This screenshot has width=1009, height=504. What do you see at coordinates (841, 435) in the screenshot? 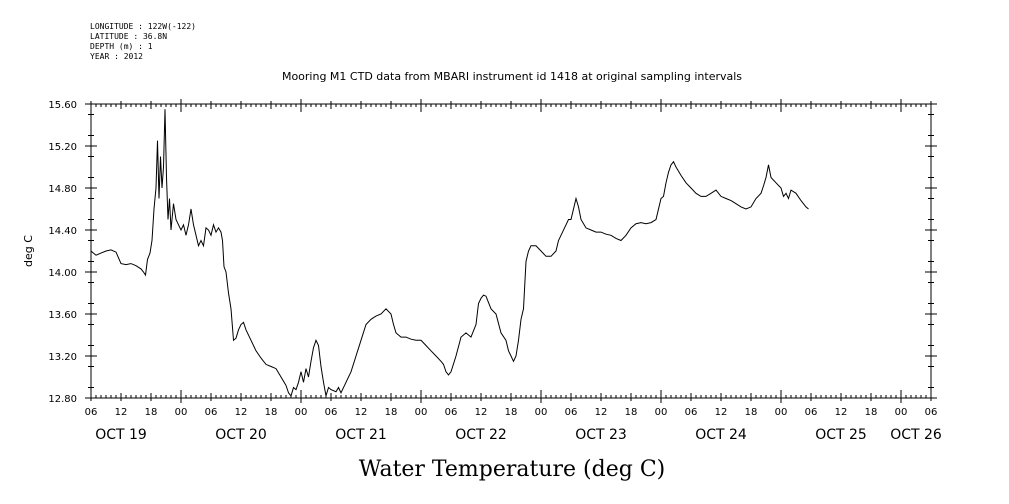
I see `day-label: OCT 25` at bounding box center [841, 435].